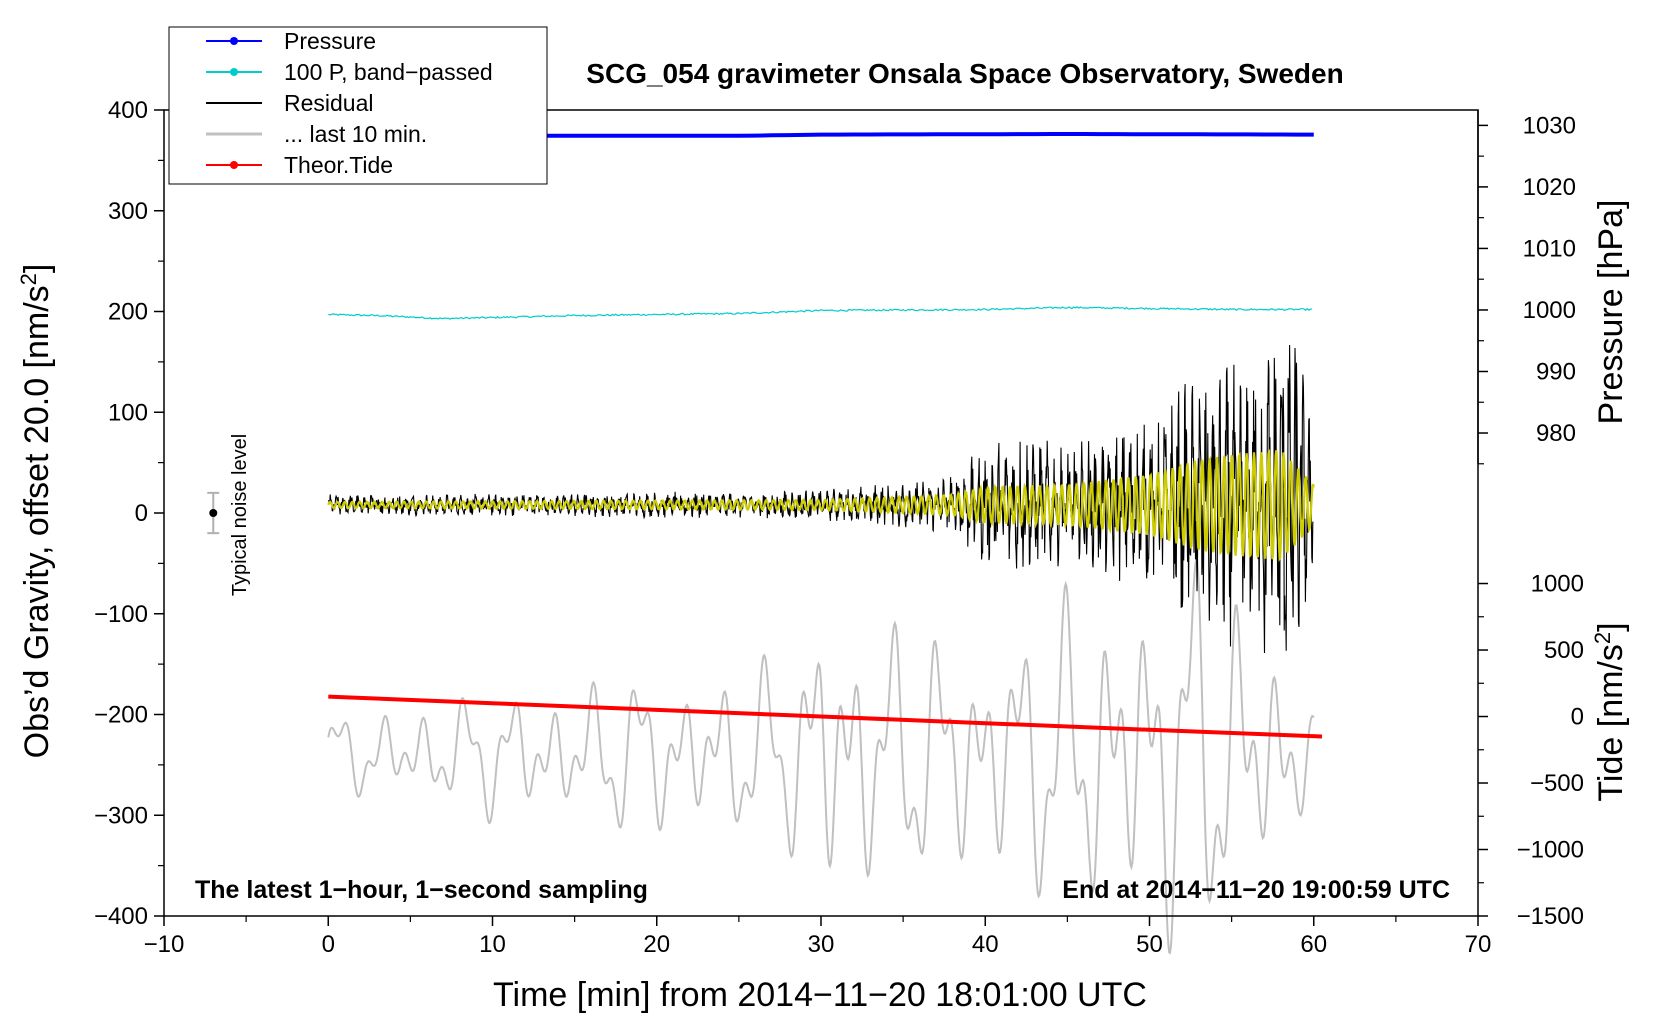 This screenshot has width=1660, height=1020. Describe the element at coordinates (36, 511) in the screenshot. I see `y-axis-label-left: Obs’d Gravity, offset 20.0 [nm/s2]` at that location.